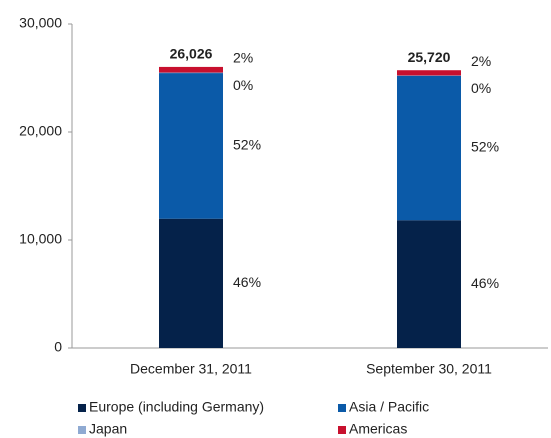  Describe the element at coordinates (191, 369) in the screenshot. I see `x-tick-label: December 31, 2011` at that location.